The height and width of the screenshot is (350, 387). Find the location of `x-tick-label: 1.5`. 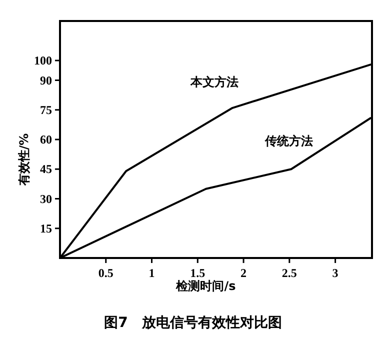

x-tick-label: 1.5 is located at coordinates (198, 273).